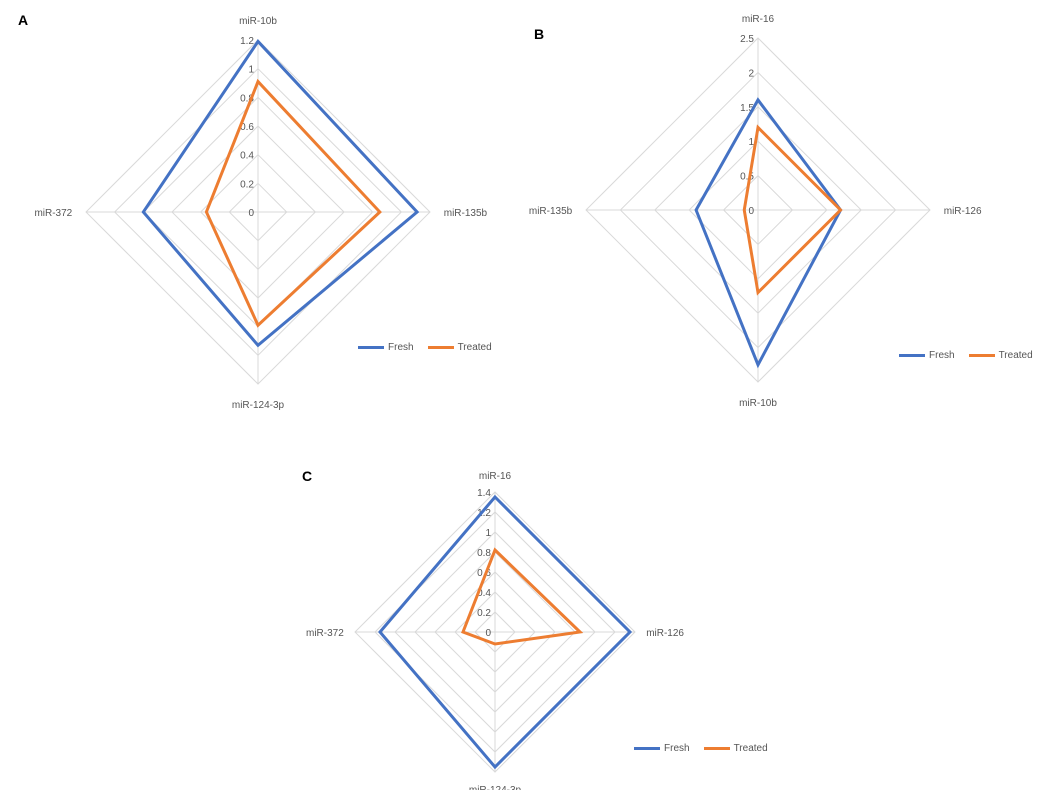 Image resolution: width=1055 pixels, height=790 pixels. Describe the element at coordinates (425, 347) in the screenshot. I see `legend-a: Fresh Treated` at that location.